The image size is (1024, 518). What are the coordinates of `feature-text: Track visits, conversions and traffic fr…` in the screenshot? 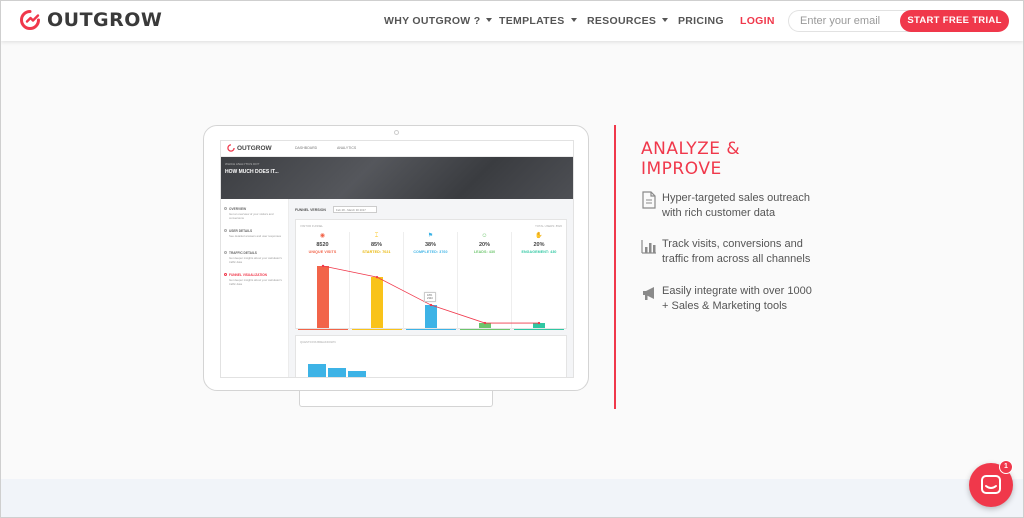 It's located at (747, 252).